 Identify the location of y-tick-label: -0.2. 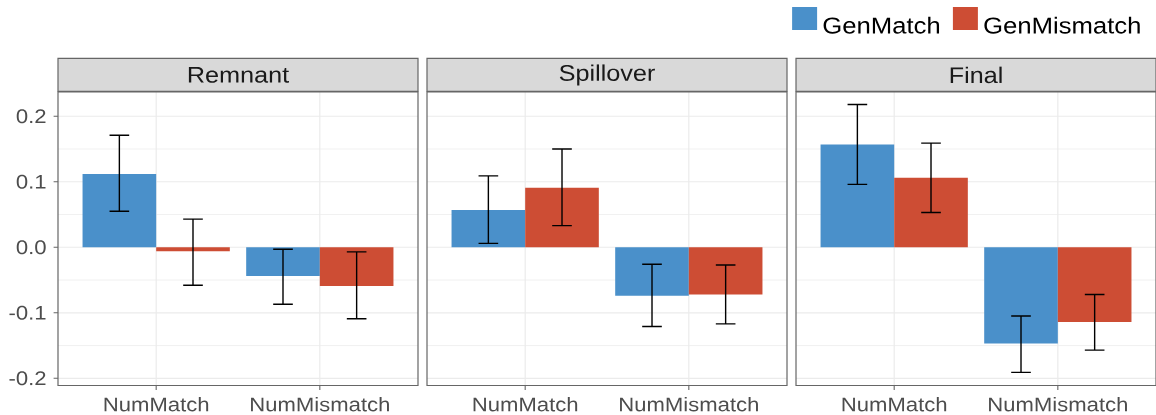
(27, 378).